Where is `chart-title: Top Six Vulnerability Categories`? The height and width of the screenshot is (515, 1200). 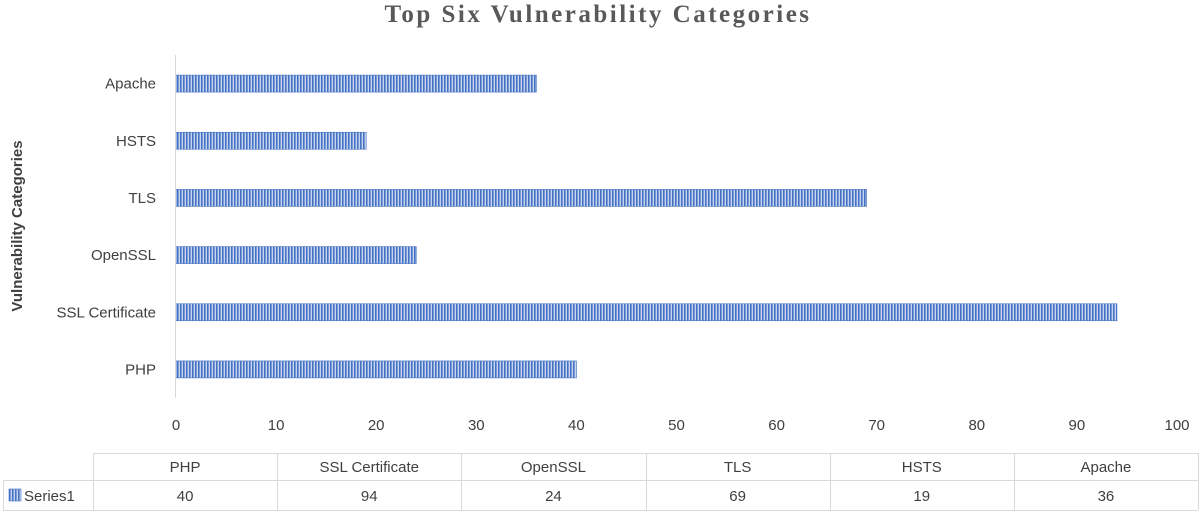 chart-title: Top Six Vulnerability Categories is located at coordinates (597, 14).